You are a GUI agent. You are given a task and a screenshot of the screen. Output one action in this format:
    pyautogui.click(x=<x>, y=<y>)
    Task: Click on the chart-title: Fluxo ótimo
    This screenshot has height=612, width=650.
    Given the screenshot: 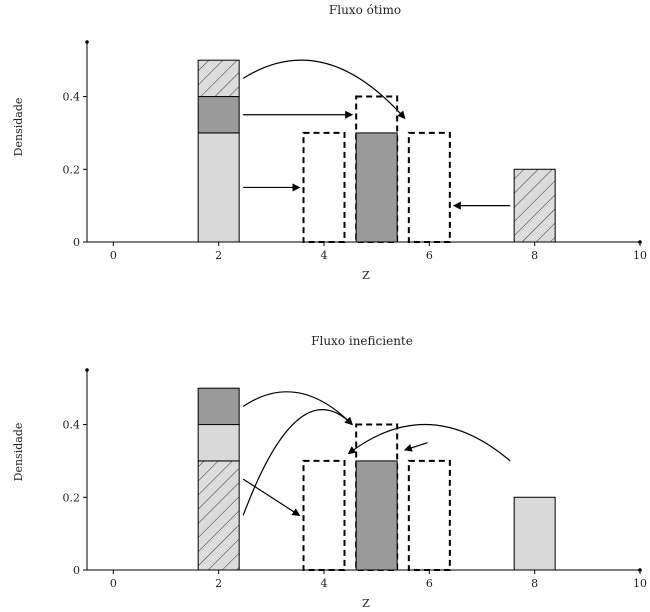 What is the action you would take?
    pyautogui.click(x=365, y=10)
    